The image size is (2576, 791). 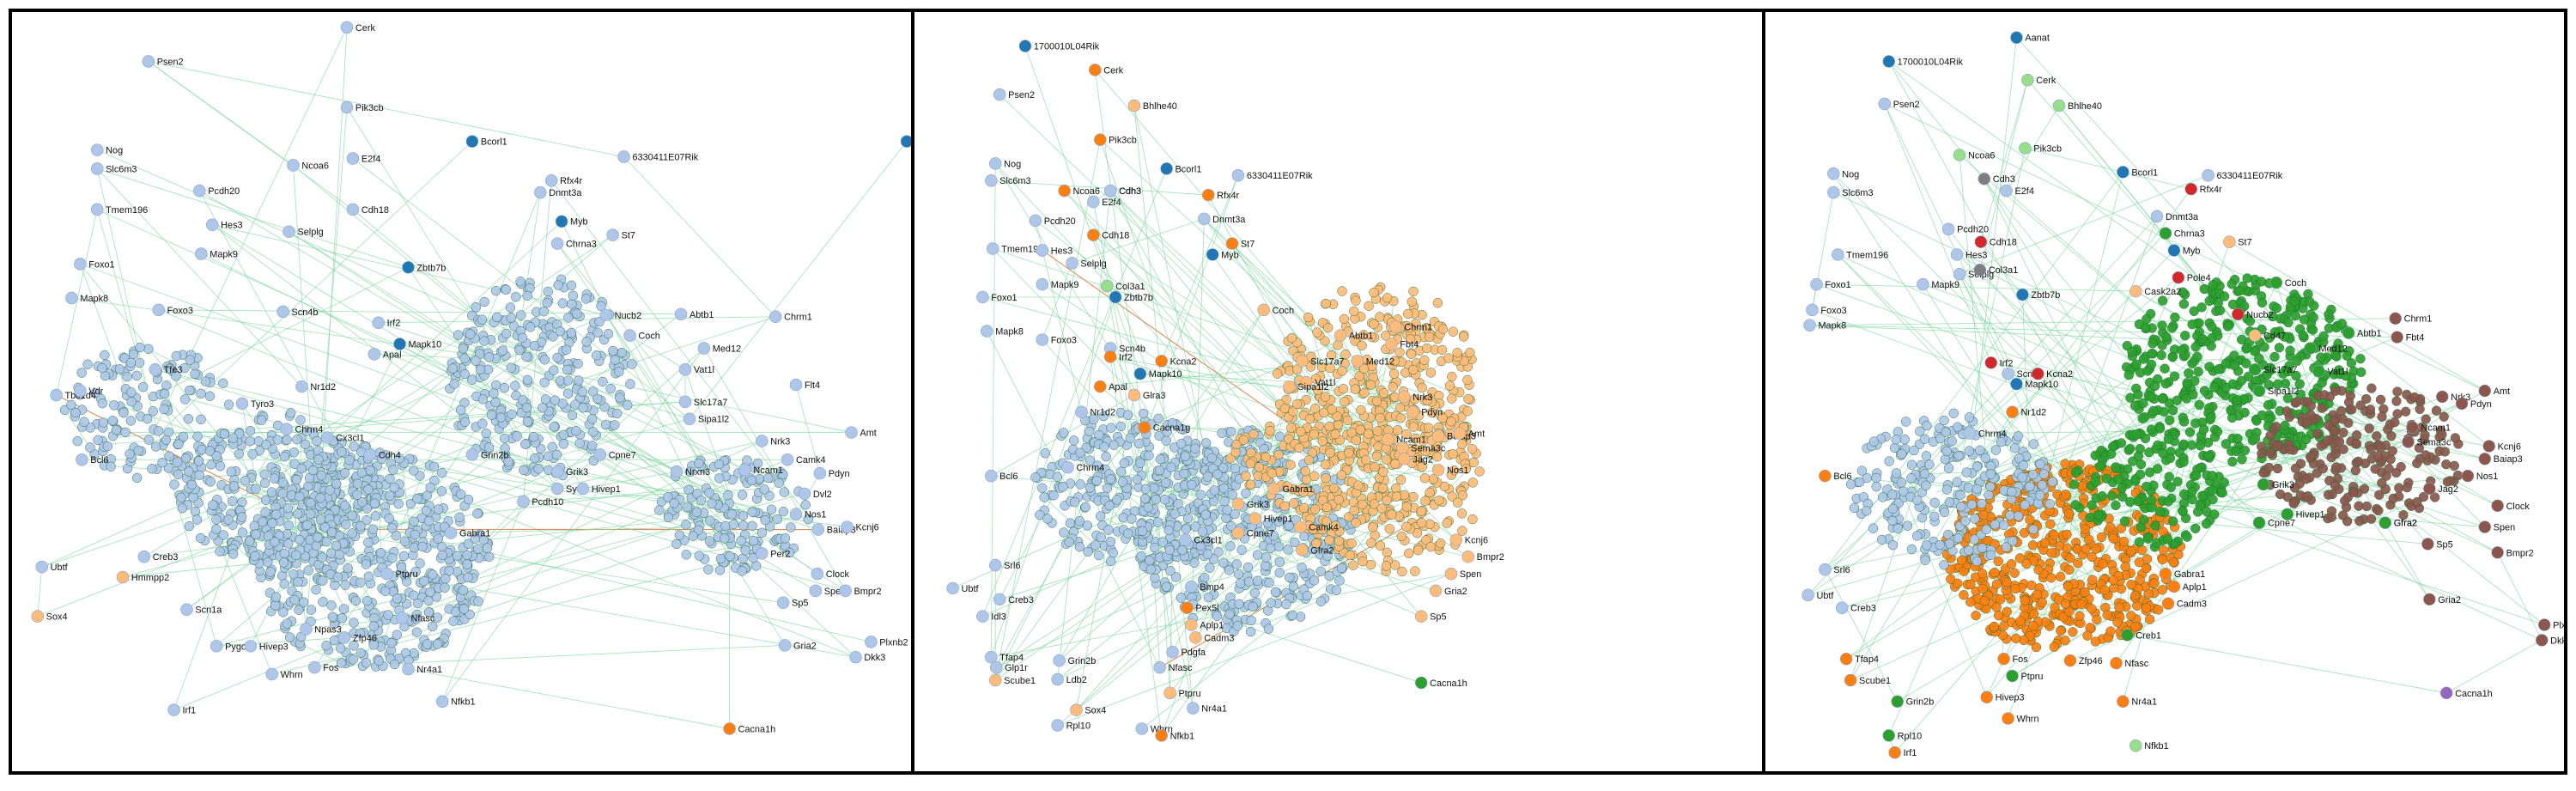 I want to click on node-ldb2: Ldb2, so click(x=1069, y=679).